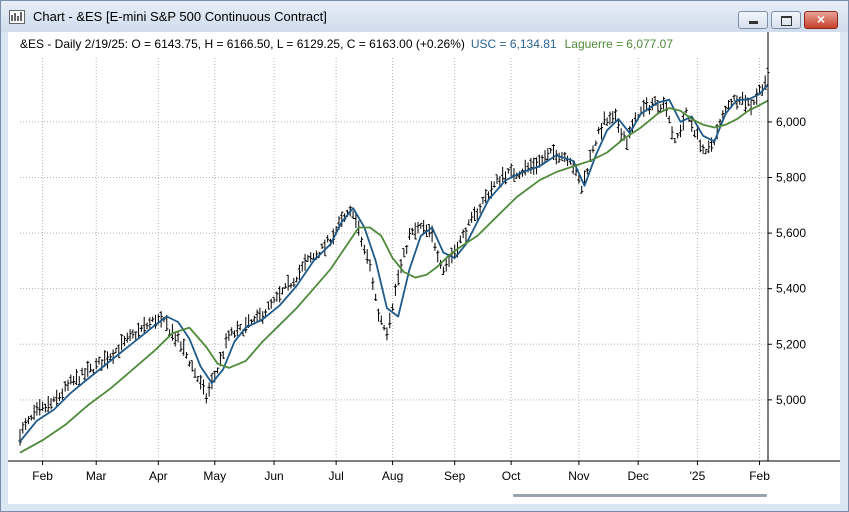 This screenshot has height=512, width=849. What do you see at coordinates (791, 344) in the screenshot?
I see `y-tick-label: 5,200` at bounding box center [791, 344].